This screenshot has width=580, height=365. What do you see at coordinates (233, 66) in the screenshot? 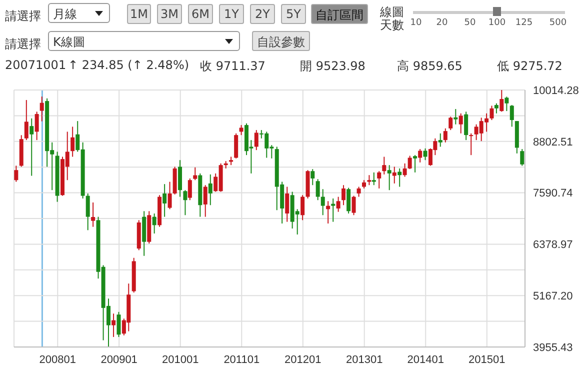
I see `text: 收 9711.37` at bounding box center [233, 66].